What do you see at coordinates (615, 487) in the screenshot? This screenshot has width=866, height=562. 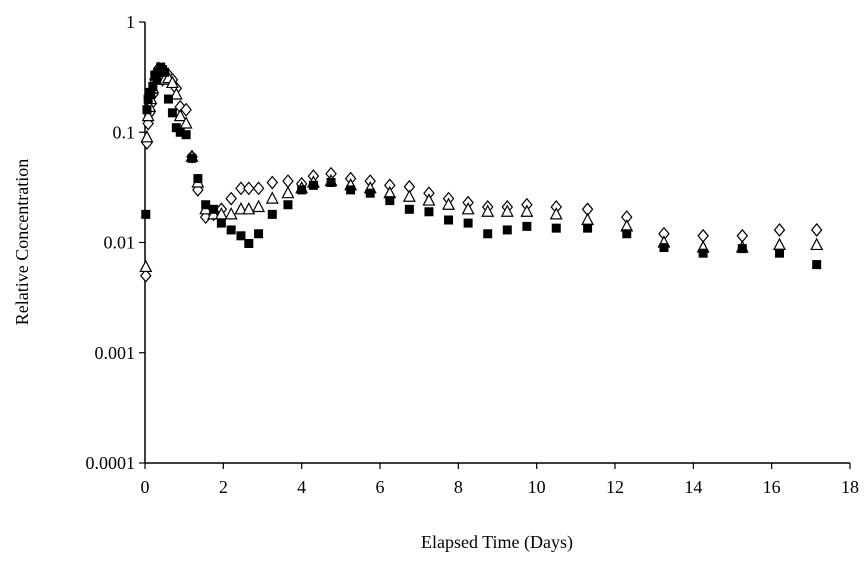 I see `x-tick-label: 12` at bounding box center [615, 487].